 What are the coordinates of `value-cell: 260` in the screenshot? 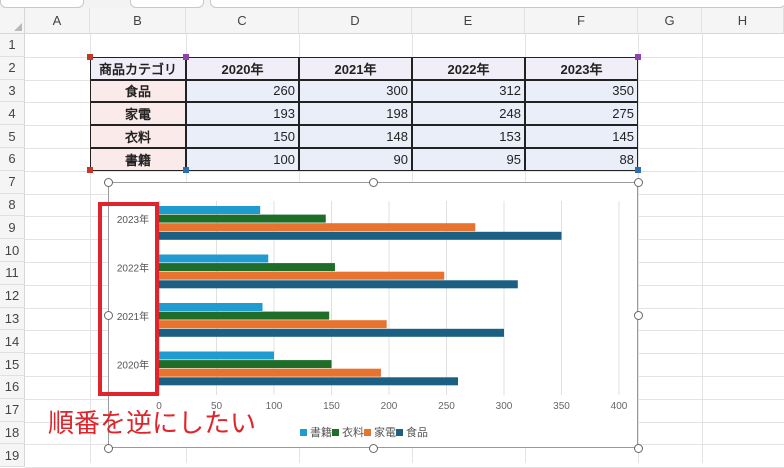 It's located at (242, 91).